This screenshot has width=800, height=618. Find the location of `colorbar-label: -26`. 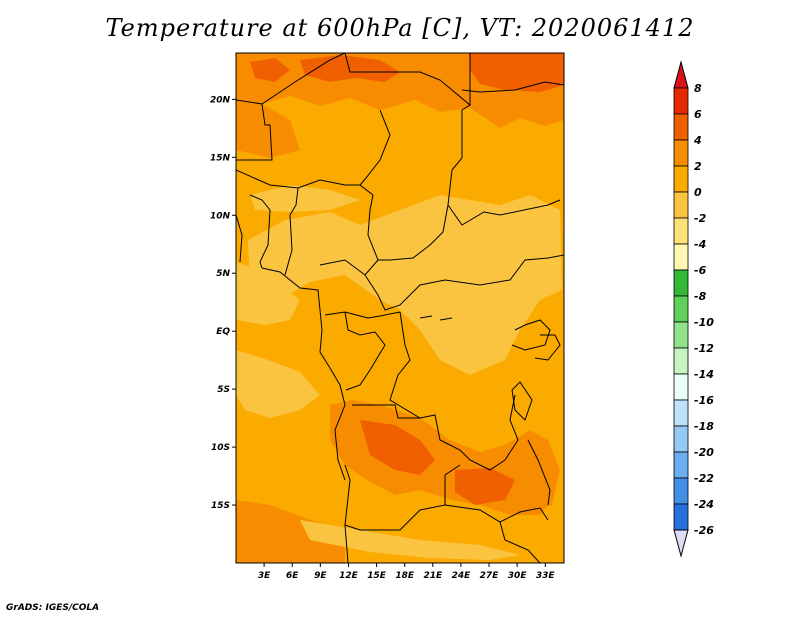

colorbar-label: -26 is located at coordinates (704, 530).